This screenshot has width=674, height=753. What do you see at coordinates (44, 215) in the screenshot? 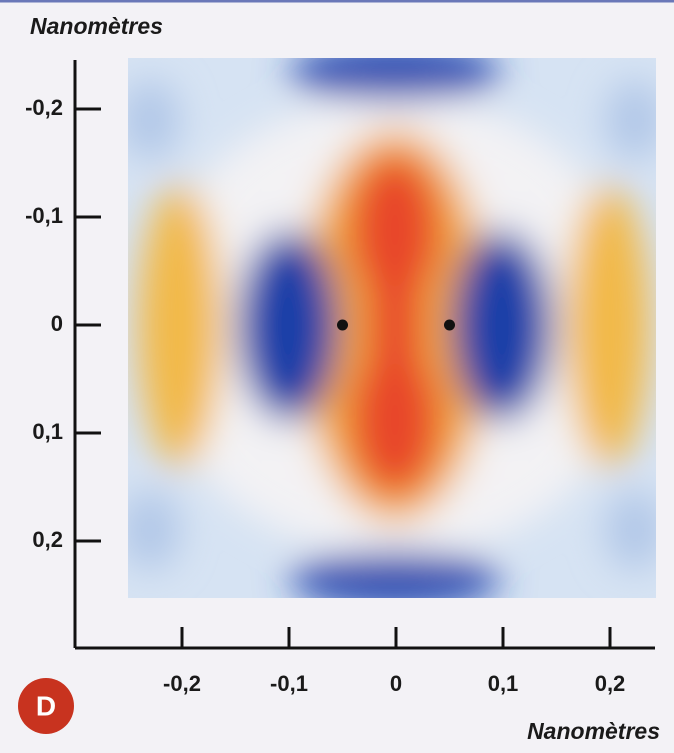
I see `y-tick-label: -0,1` at bounding box center [44, 215].